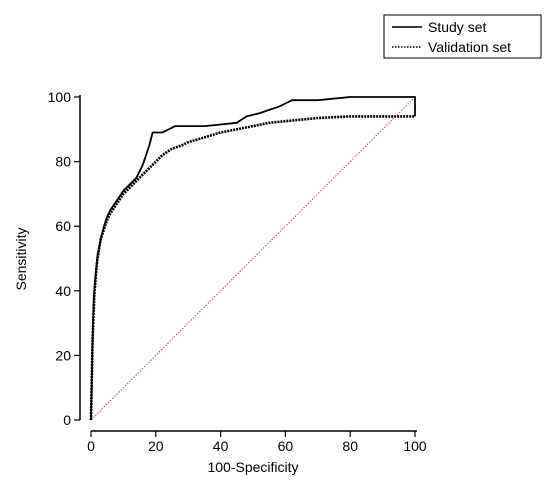  What do you see at coordinates (469, 47) in the screenshot?
I see `legend-label-validation-set: Validation set` at bounding box center [469, 47].